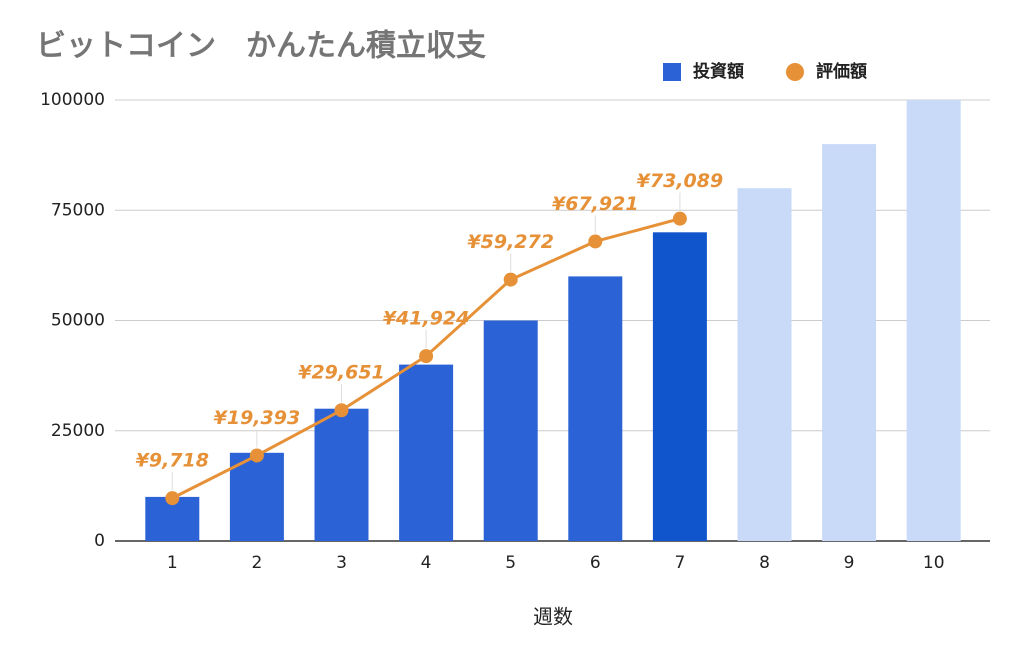 Image resolution: width=1024 pixels, height=666 pixels. Describe the element at coordinates (341, 563) in the screenshot. I see `x-tick-label: 3` at that location.